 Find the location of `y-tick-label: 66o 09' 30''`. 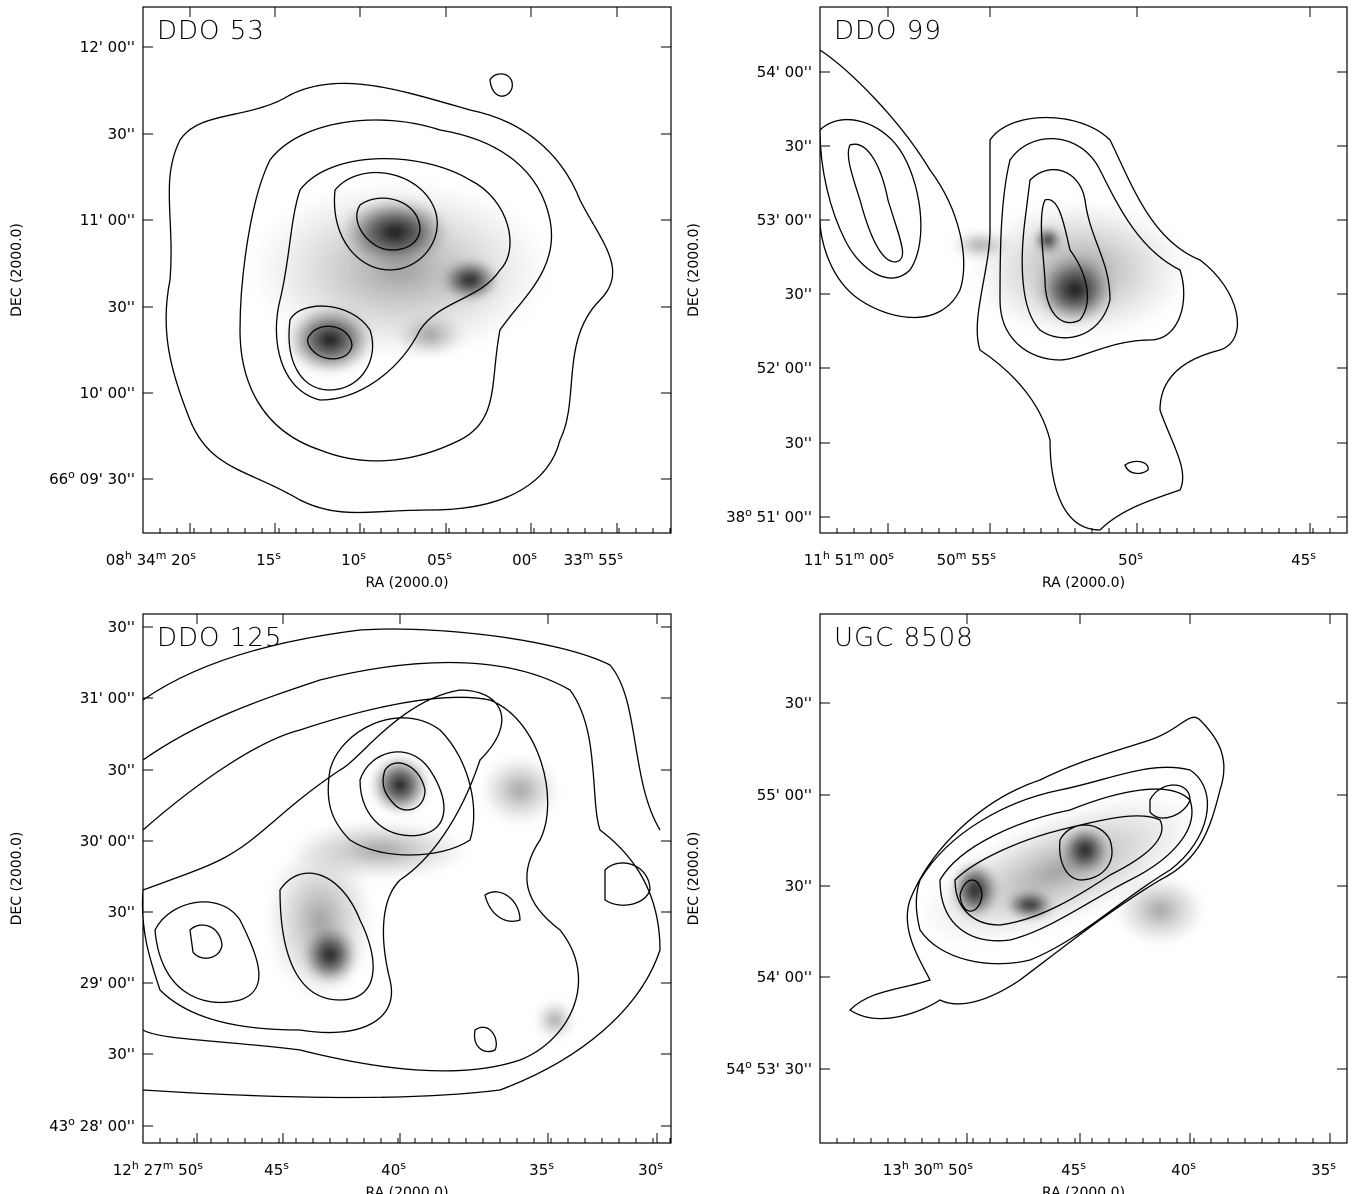

y-tick-label: 66o 09' 30'' is located at coordinates (92, 478).